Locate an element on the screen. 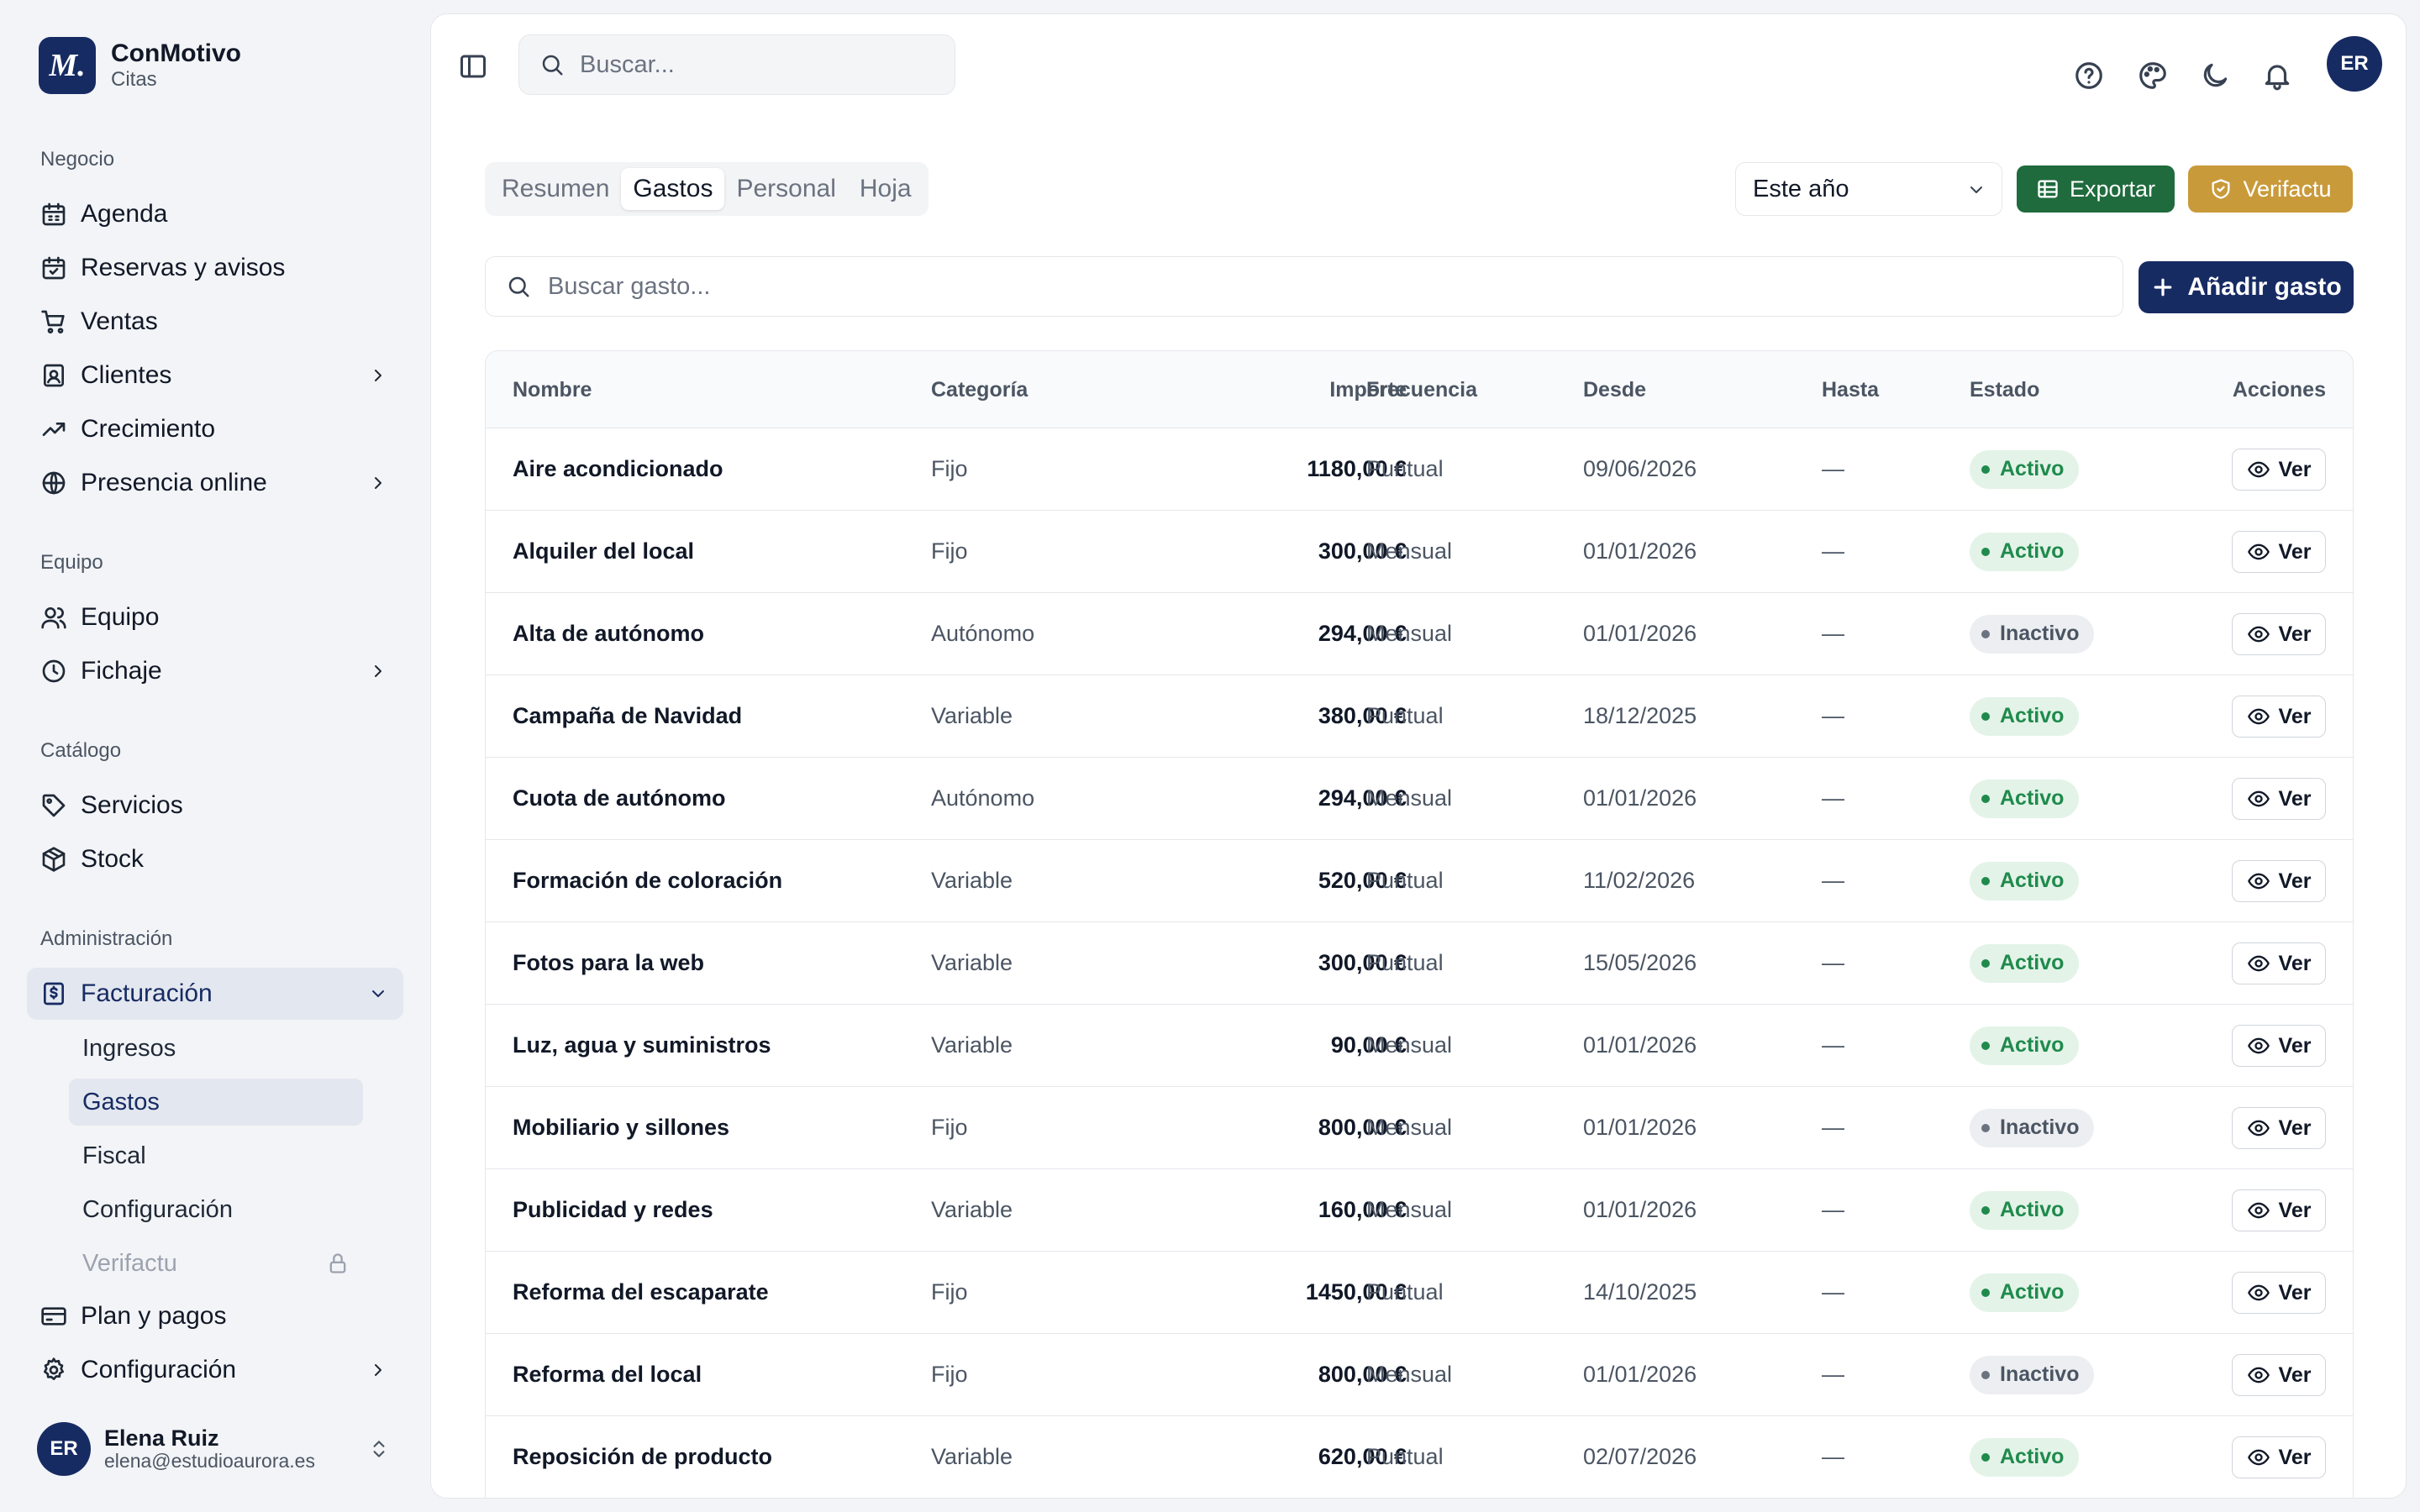  cell-name: Reposición de producto is located at coordinates (643, 1456).